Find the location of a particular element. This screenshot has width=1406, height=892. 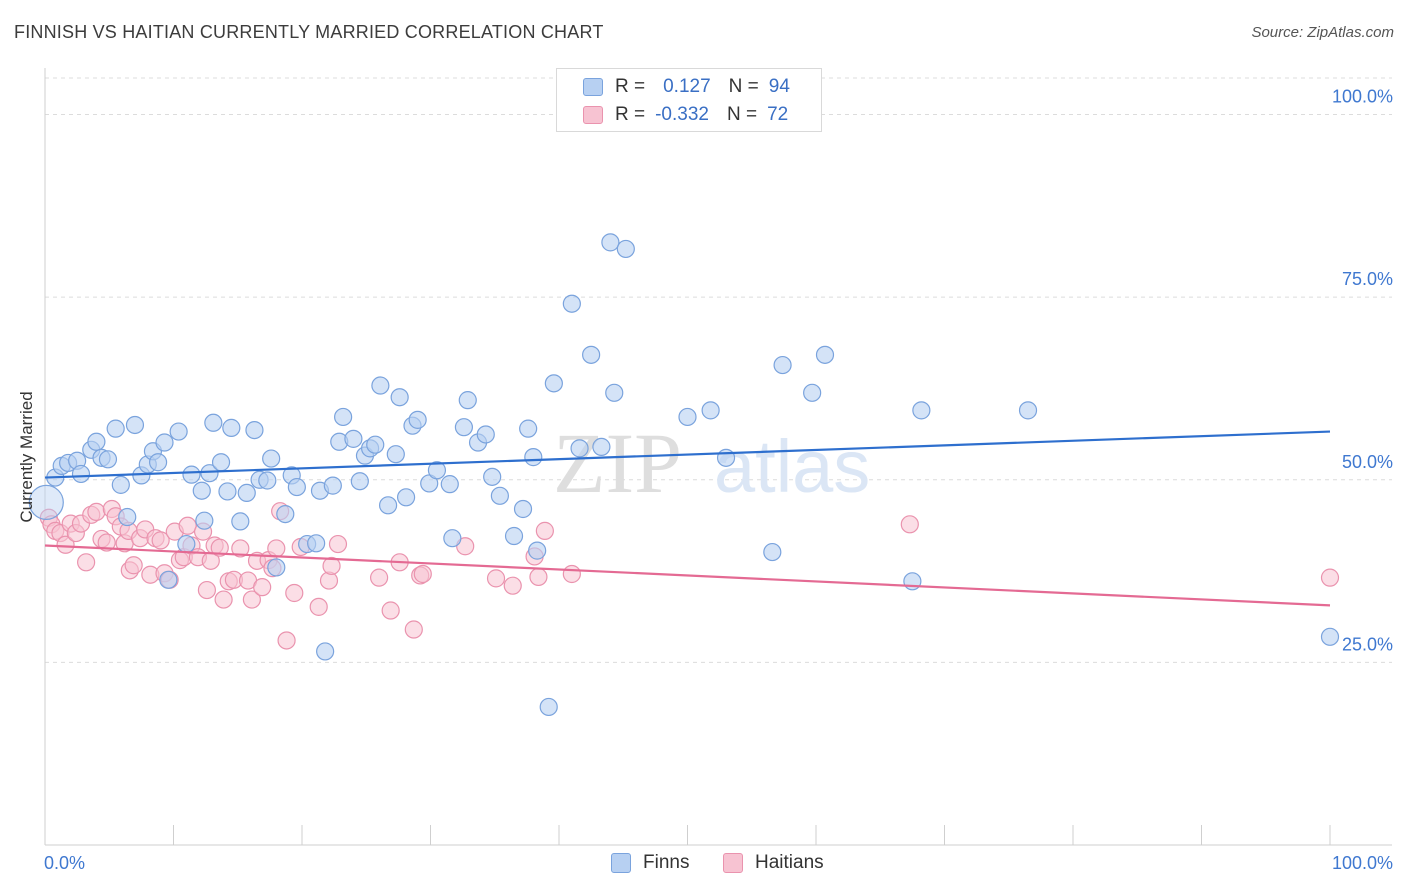

legend-row-haitians: R = -0.332 N = 72 is located at coordinates (685, 115).